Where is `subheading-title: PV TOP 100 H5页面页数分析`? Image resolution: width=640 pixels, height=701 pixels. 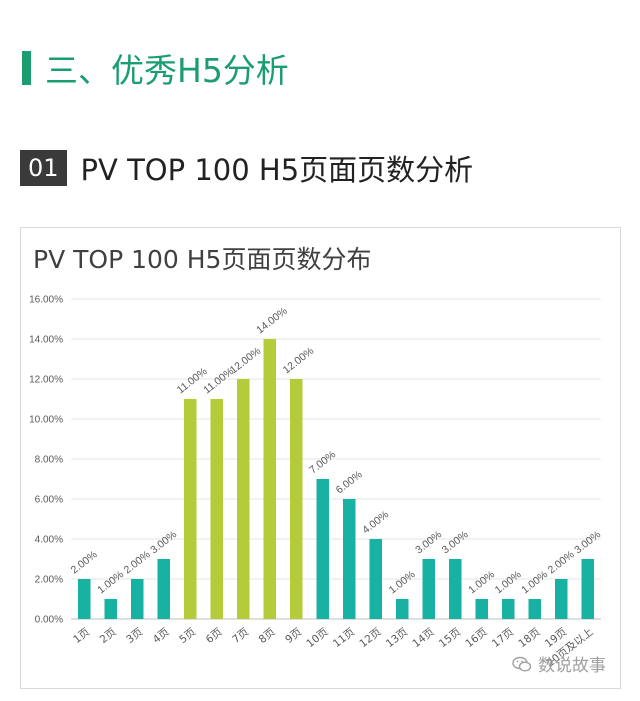 subheading-title: PV TOP 100 H5页面页数分析 is located at coordinates (277, 170).